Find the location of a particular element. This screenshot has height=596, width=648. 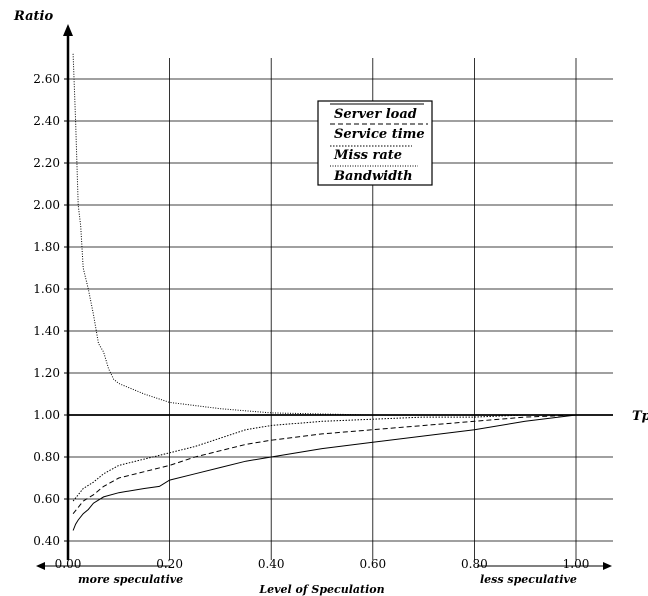

y-tick-label-1.80: 1.80 is located at coordinates (46, 247).